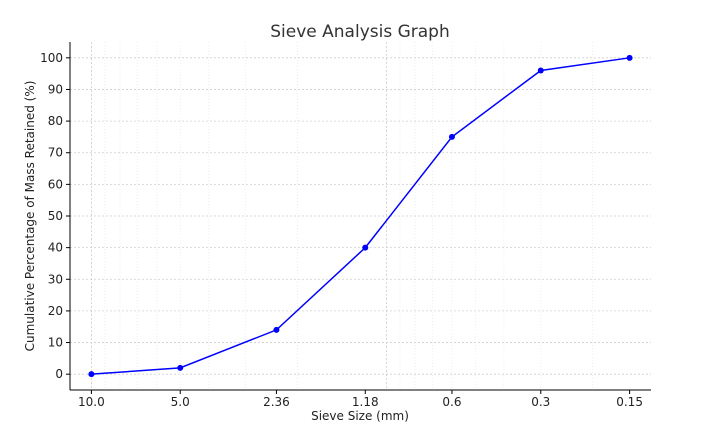  I want to click on x-axis-label: Sieve Size (mm), so click(360, 416).